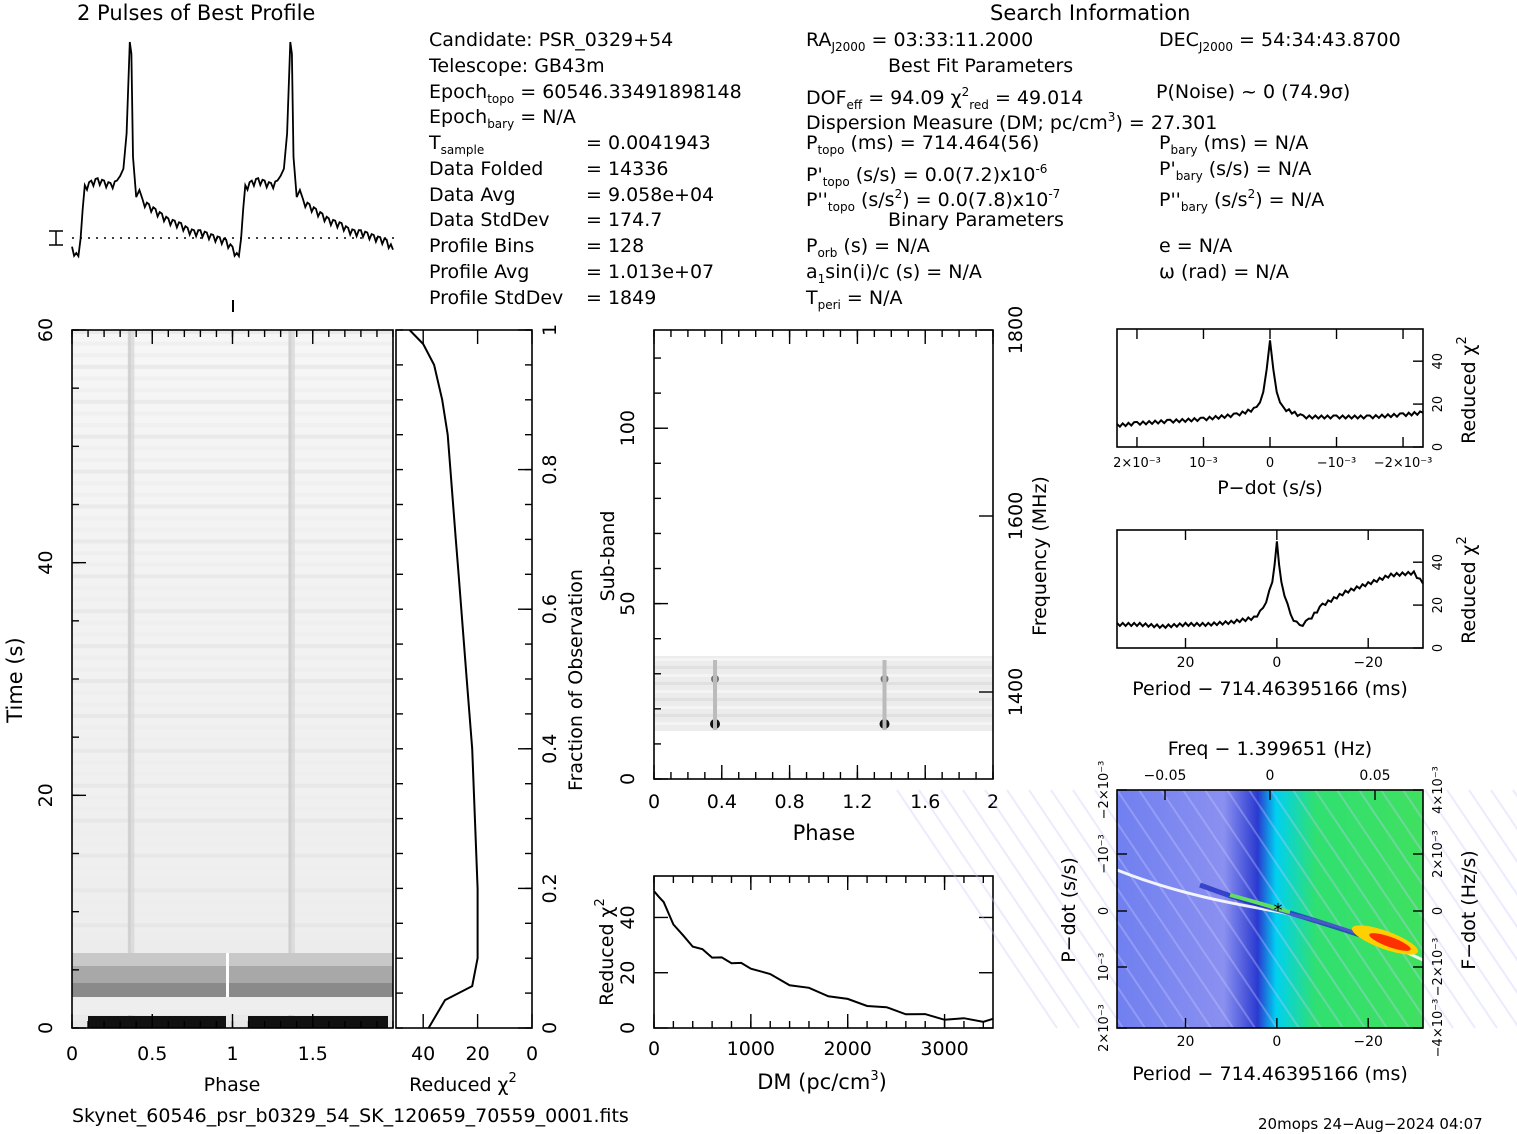 The height and width of the screenshot is (1134, 1517). Describe the element at coordinates (854, 299) in the screenshot. I see `t-peri: Tperi = N/A` at that location.